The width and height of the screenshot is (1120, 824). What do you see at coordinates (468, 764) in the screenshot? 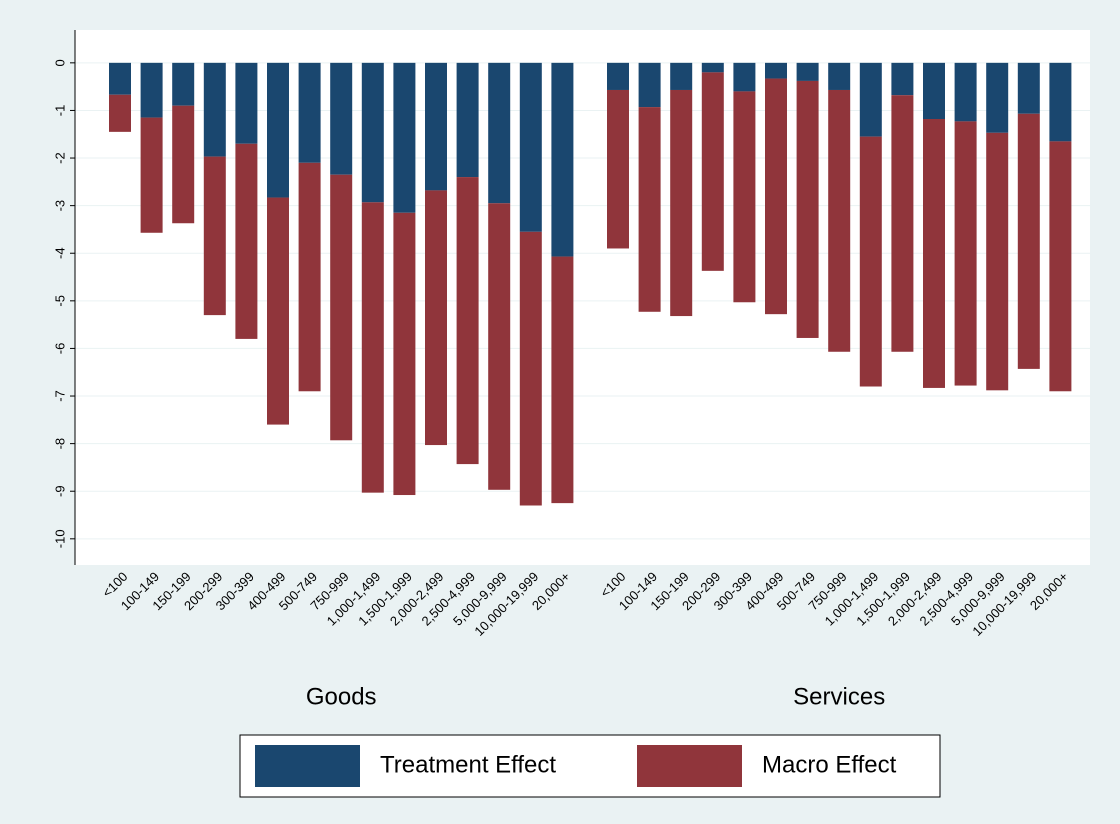
I see `legend-label: Treatment Effect` at bounding box center [468, 764].